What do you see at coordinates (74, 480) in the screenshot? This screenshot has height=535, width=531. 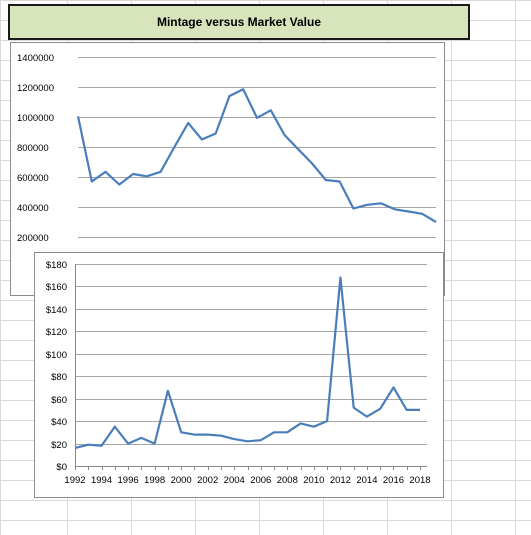 I see `x-tick-label: 1992` at bounding box center [74, 480].